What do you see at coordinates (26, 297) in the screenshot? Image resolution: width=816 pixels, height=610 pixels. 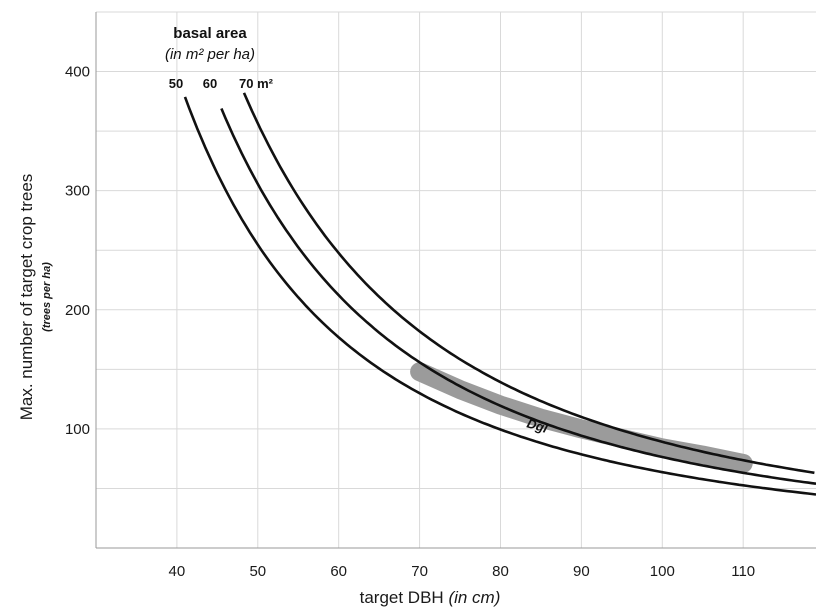 I see `y-axis-title: Max. number of target crop trees` at bounding box center [26, 297].